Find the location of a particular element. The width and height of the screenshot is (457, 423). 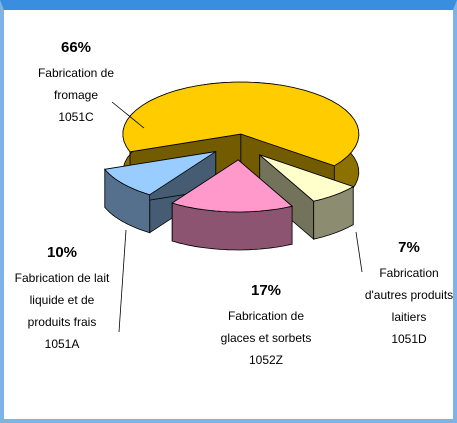

category-label: laitiers is located at coordinates (409, 317).